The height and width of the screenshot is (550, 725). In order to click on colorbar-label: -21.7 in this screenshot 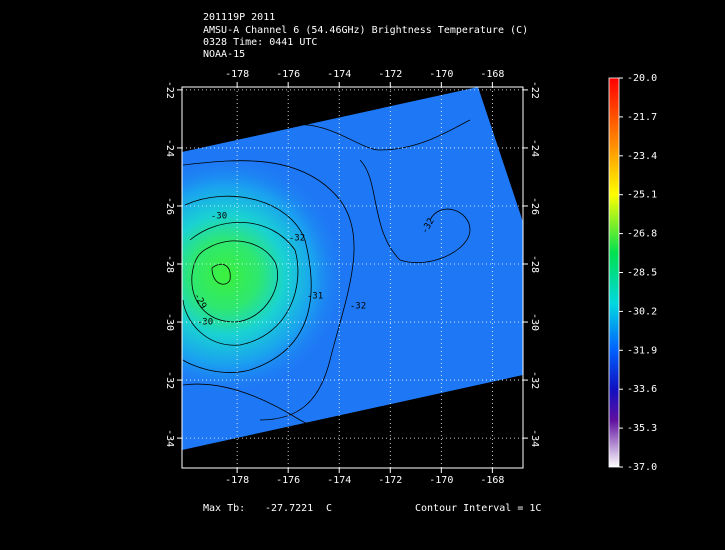, I will do `click(642, 117)`.